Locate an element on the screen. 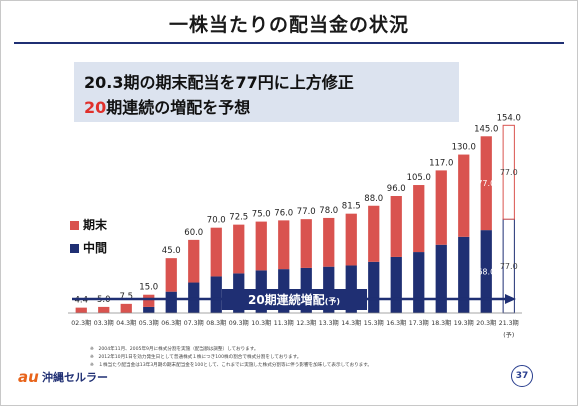 The height and width of the screenshot is (406, 578). data-label-total: 78.0 is located at coordinates (328, 211).